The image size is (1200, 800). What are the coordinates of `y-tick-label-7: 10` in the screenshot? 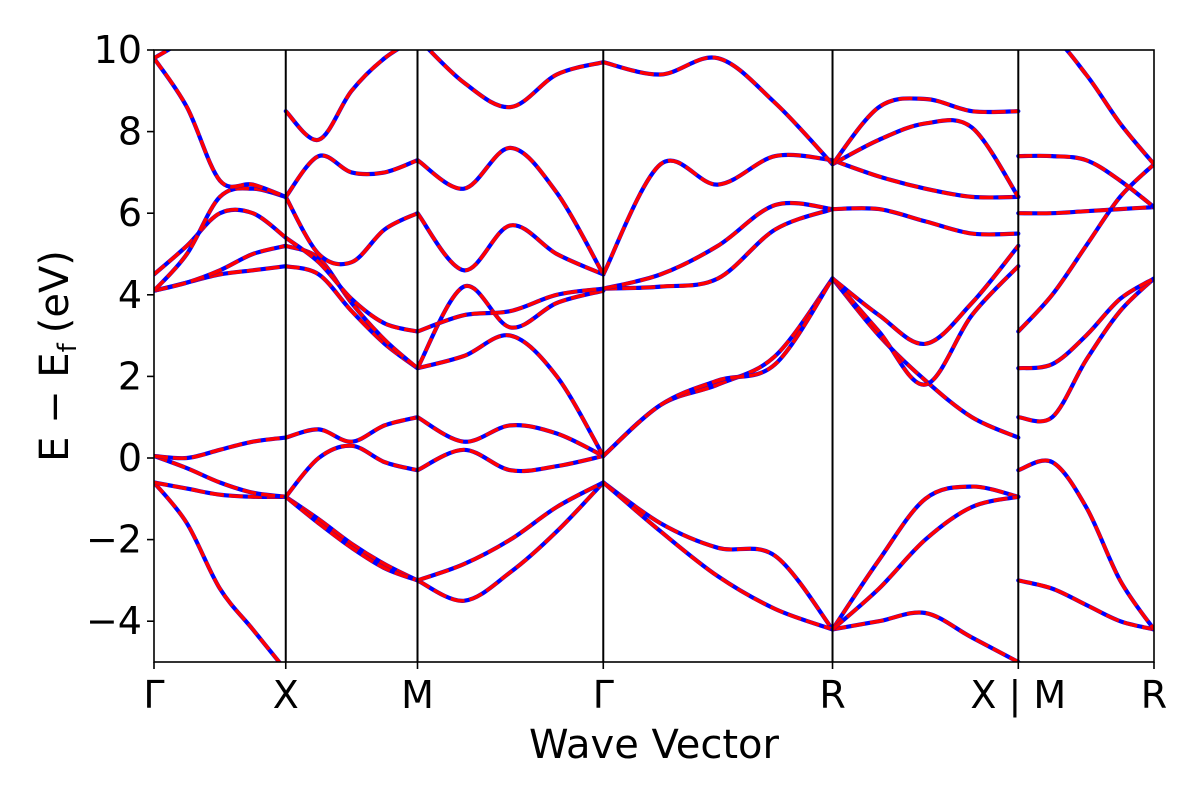 It's located at (118, 50).